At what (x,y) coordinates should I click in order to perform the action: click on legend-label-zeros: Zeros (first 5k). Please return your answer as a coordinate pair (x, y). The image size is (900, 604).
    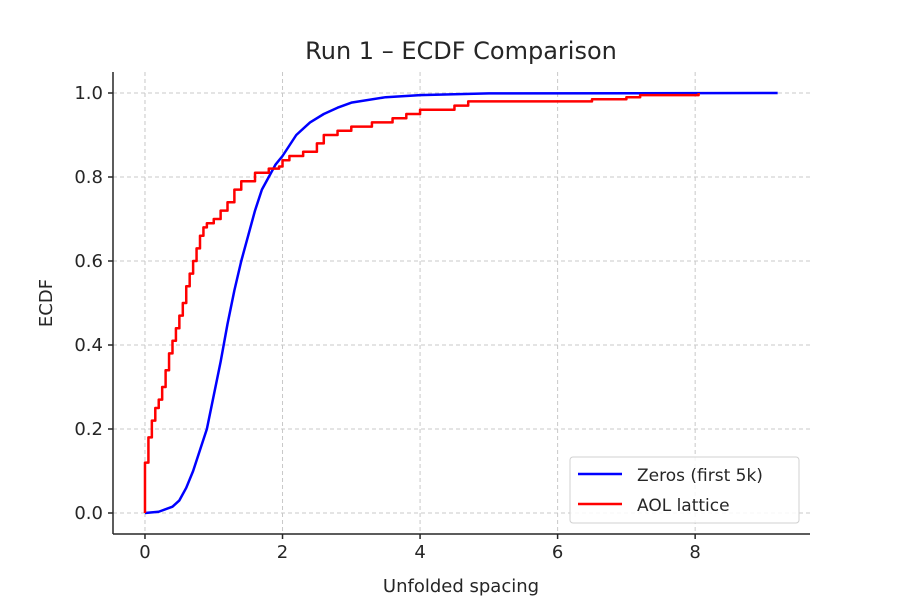
    Looking at the image, I should click on (700, 476).